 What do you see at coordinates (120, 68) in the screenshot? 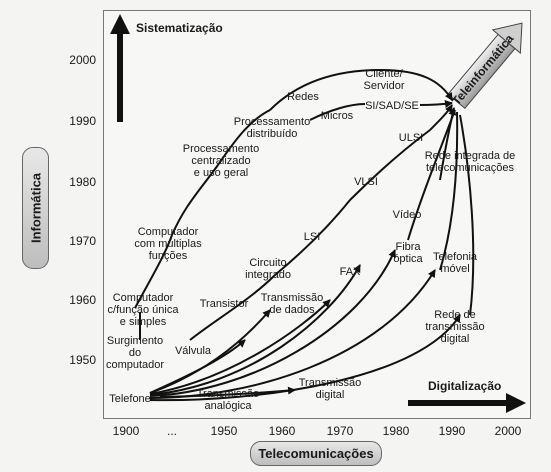
I see `sistematizacao-arrow` at bounding box center [120, 68].